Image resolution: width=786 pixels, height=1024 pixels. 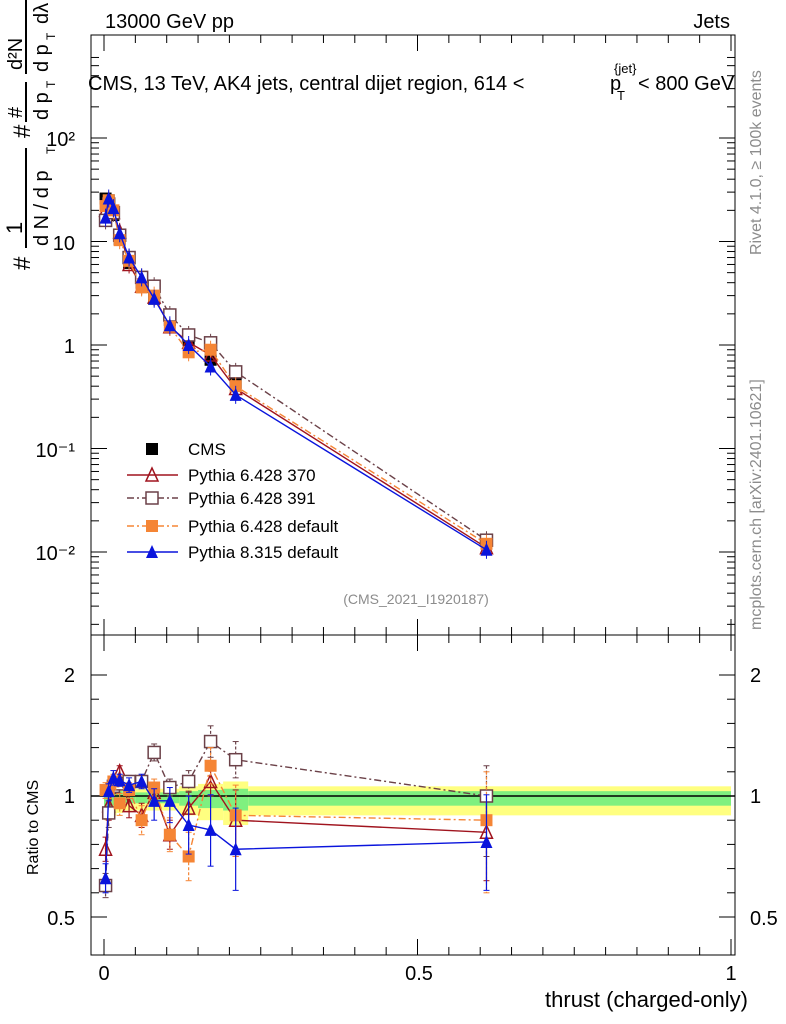 I want to click on ratio-tick-label-1-right: 1, so click(x=755, y=797).